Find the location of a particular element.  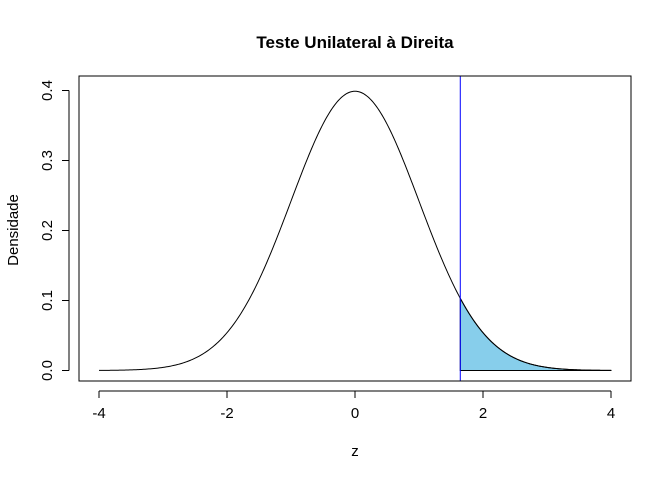

x-axis: -4 -2 0 2 4 is located at coordinates (353, 406).